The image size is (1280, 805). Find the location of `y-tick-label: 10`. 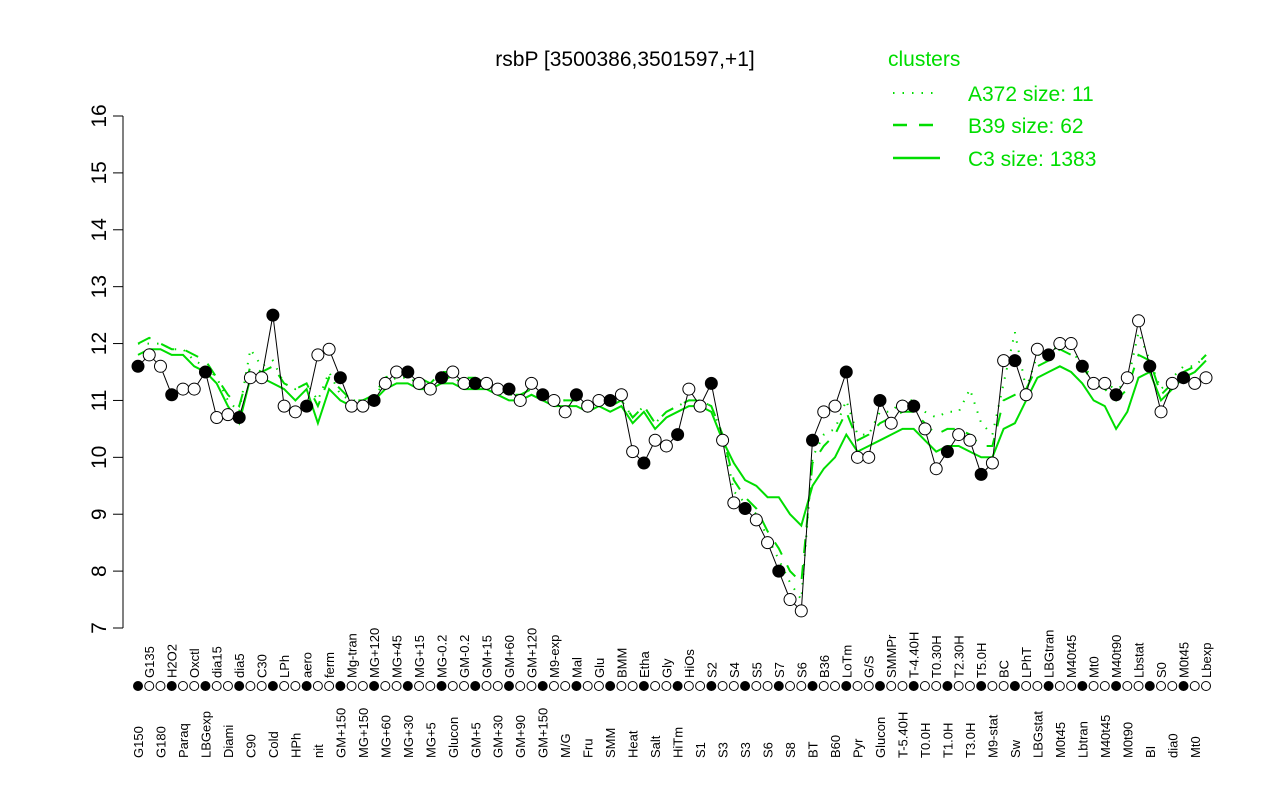

y-tick-label: 10 is located at coordinates (99, 457).